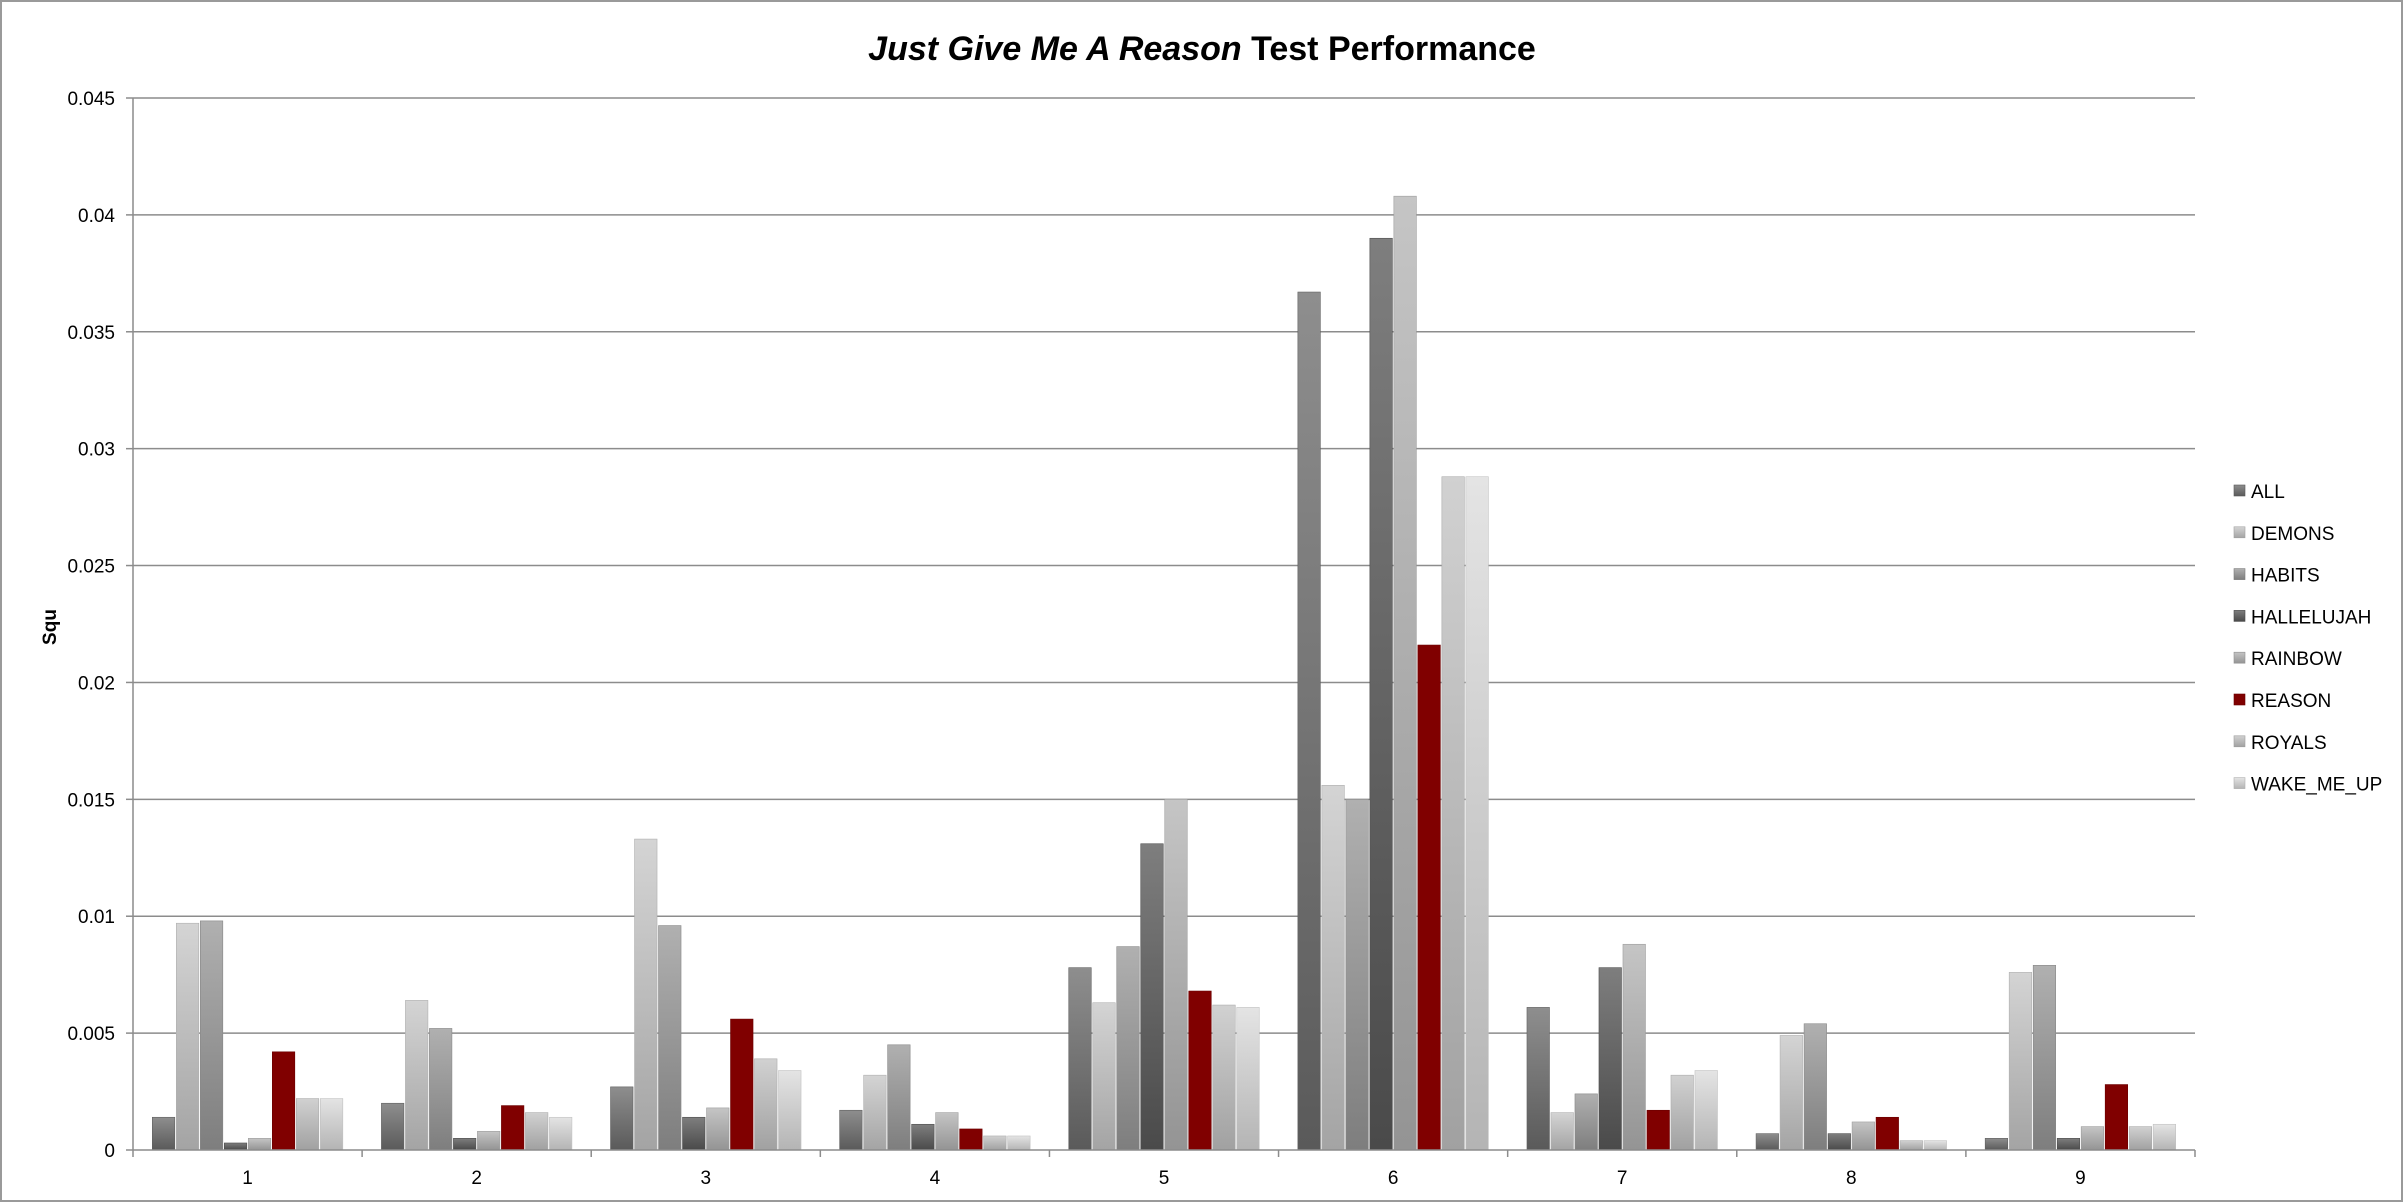 The height and width of the screenshot is (1204, 2403). What do you see at coordinates (1389, 49) in the screenshot?
I see `chart-title-rest: Test Performance` at bounding box center [1389, 49].